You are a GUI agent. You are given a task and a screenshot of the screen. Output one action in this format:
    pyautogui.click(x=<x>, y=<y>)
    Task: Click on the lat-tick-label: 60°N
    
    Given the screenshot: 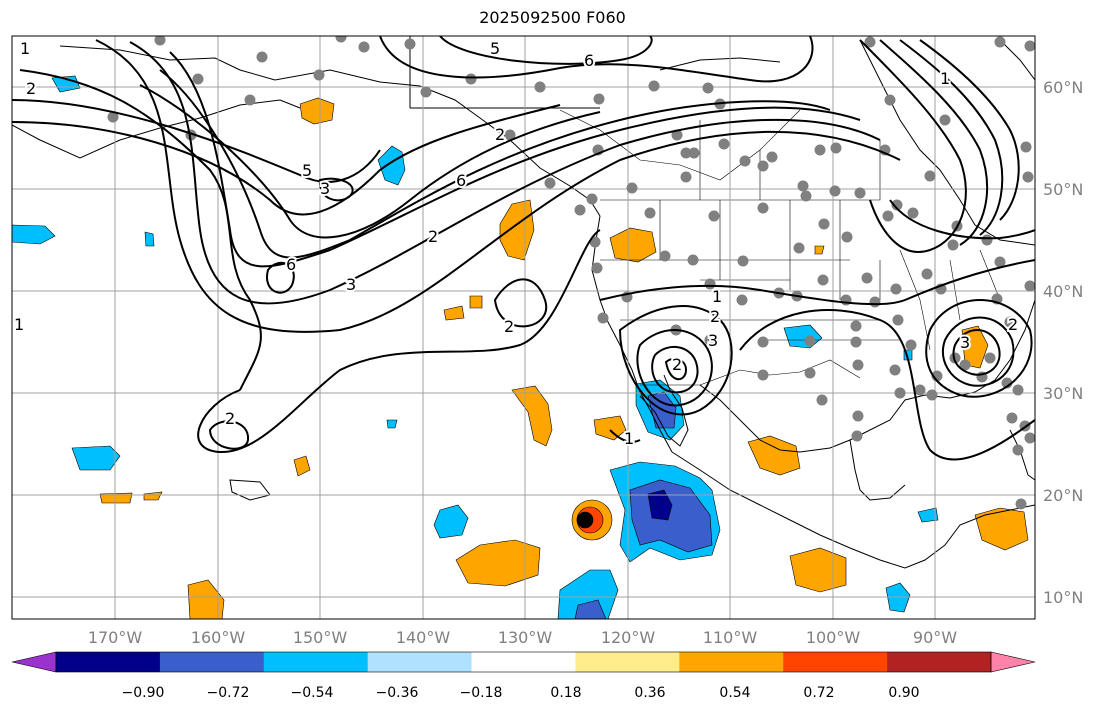 What is the action you would take?
    pyautogui.click(x=1063, y=87)
    